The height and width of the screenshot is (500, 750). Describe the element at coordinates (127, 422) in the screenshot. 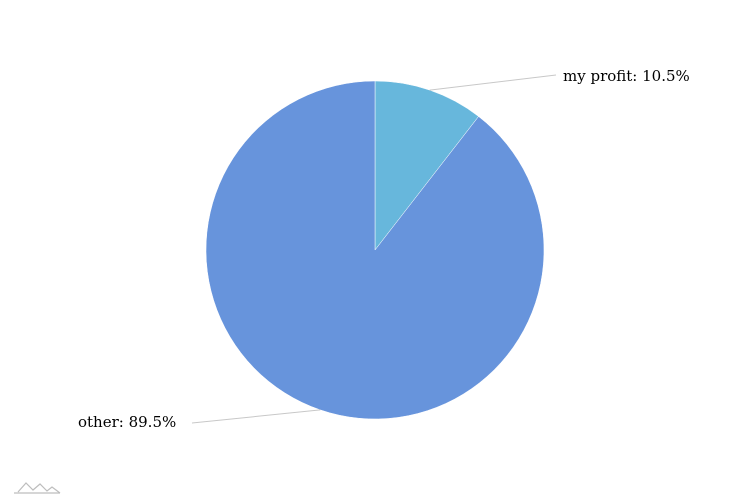

I see `slice-label-other: other: 89.5%` at that location.